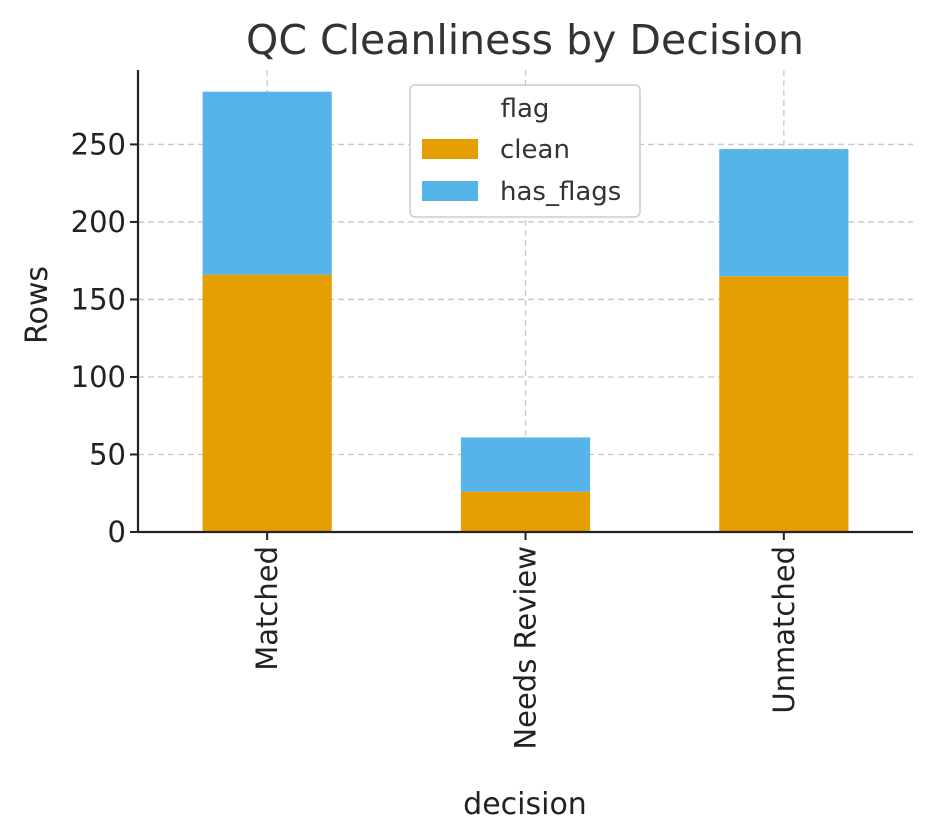 This screenshot has width=932, height=840. Describe the element at coordinates (525, 40) in the screenshot. I see `chart-title: QC Cleanliness by Decision` at that location.